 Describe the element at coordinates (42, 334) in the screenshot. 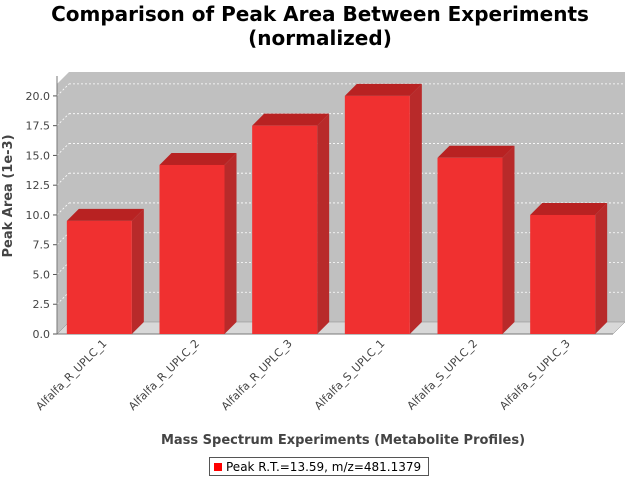

I see `y-tick-label-0: 0.0` at that location.